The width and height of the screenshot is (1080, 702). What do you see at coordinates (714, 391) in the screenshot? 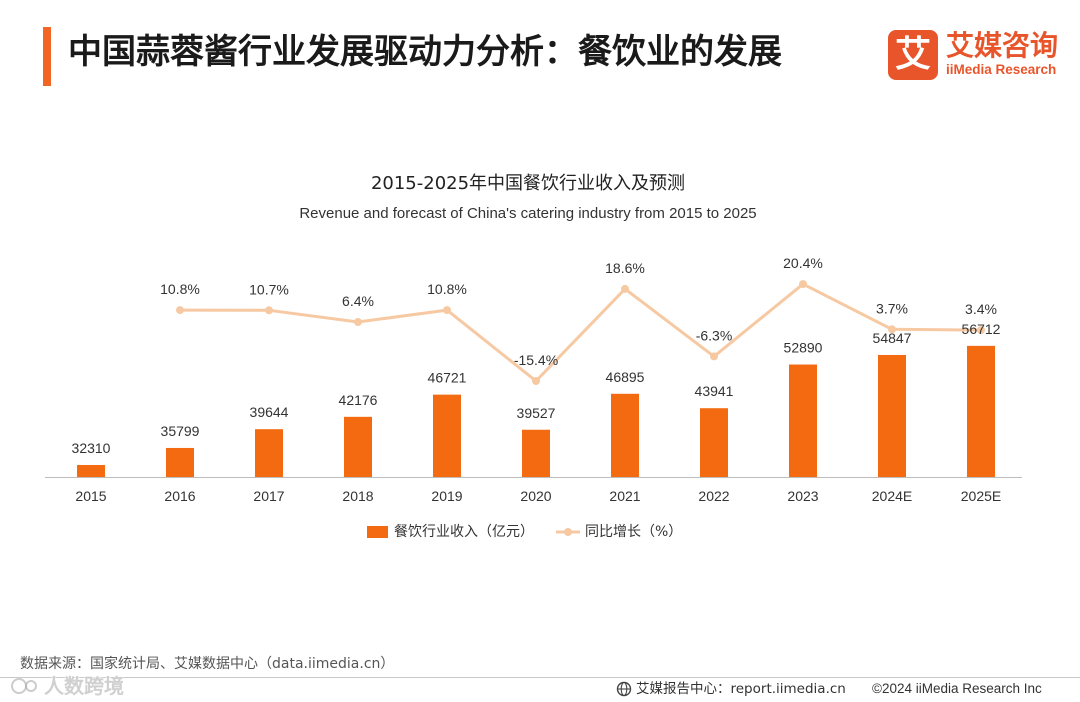
I see `bar-value-label-2022: 43941` at bounding box center [714, 391].